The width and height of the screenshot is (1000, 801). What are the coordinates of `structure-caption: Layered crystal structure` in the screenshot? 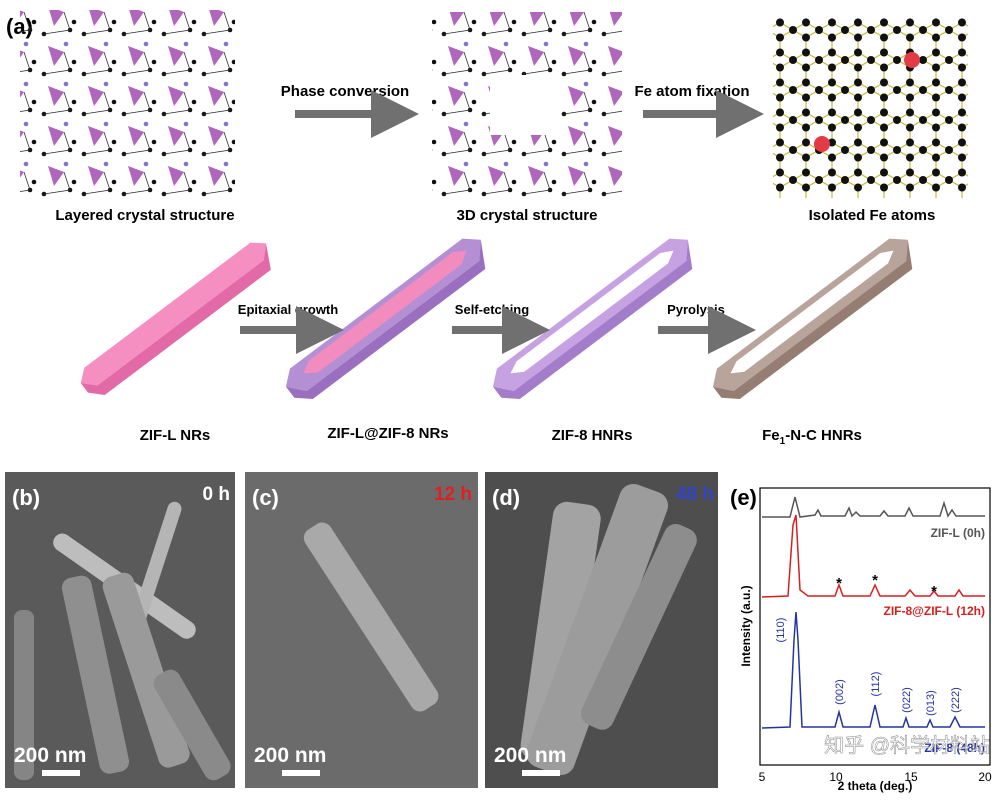 It's located at (144, 215).